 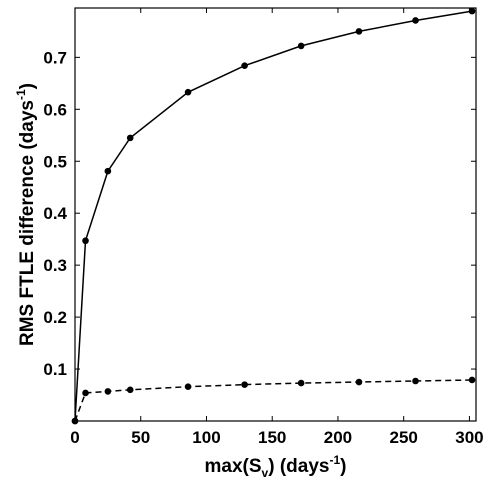 I want to click on y-tick-label: 0.3, so click(x=55, y=265).